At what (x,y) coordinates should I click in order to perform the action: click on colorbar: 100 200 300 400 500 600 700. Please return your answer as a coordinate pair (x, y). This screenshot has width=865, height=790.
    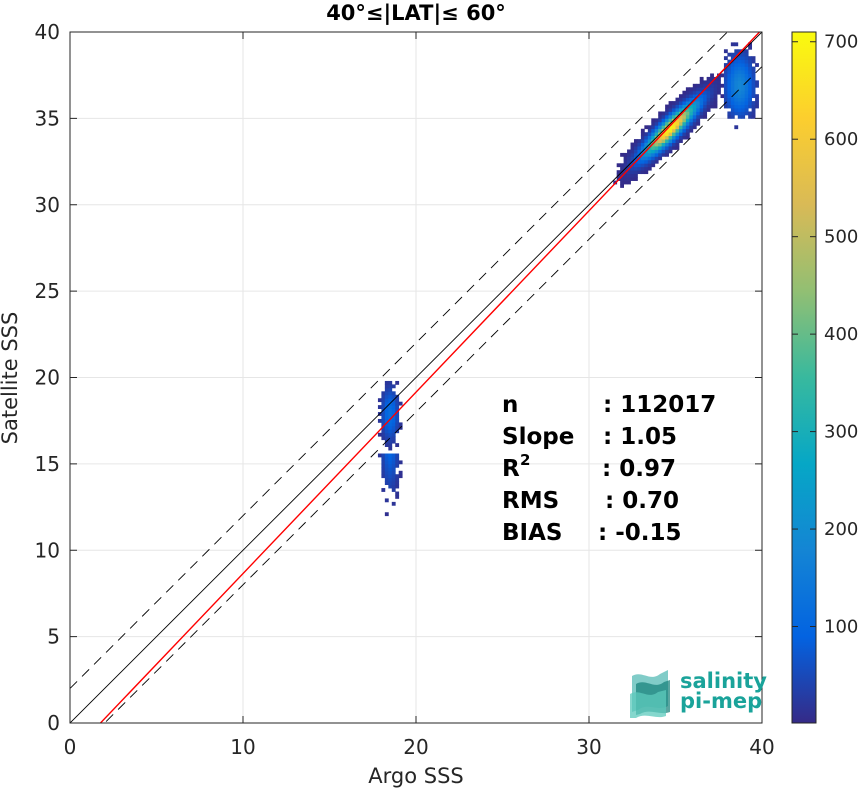
    Looking at the image, I should click on (824, 377).